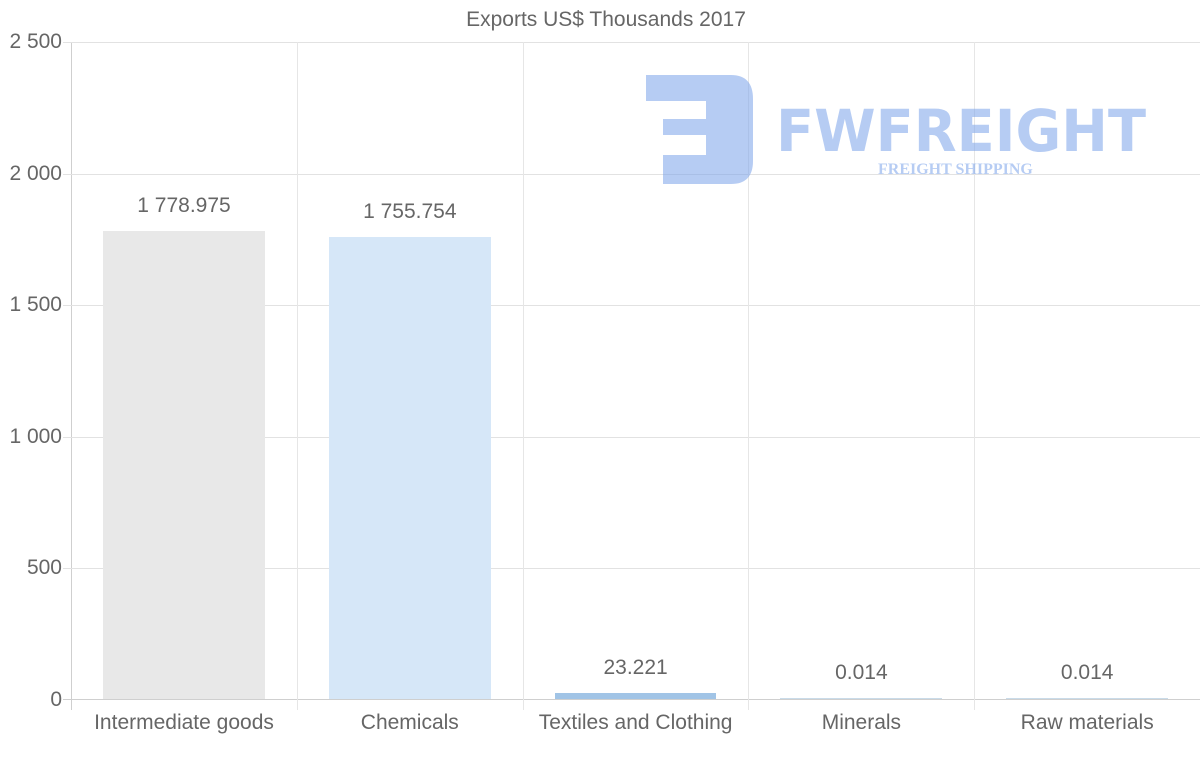 Image resolution: width=1200 pixels, height=763 pixels. I want to click on value-label: 1 778.975, so click(184, 205).